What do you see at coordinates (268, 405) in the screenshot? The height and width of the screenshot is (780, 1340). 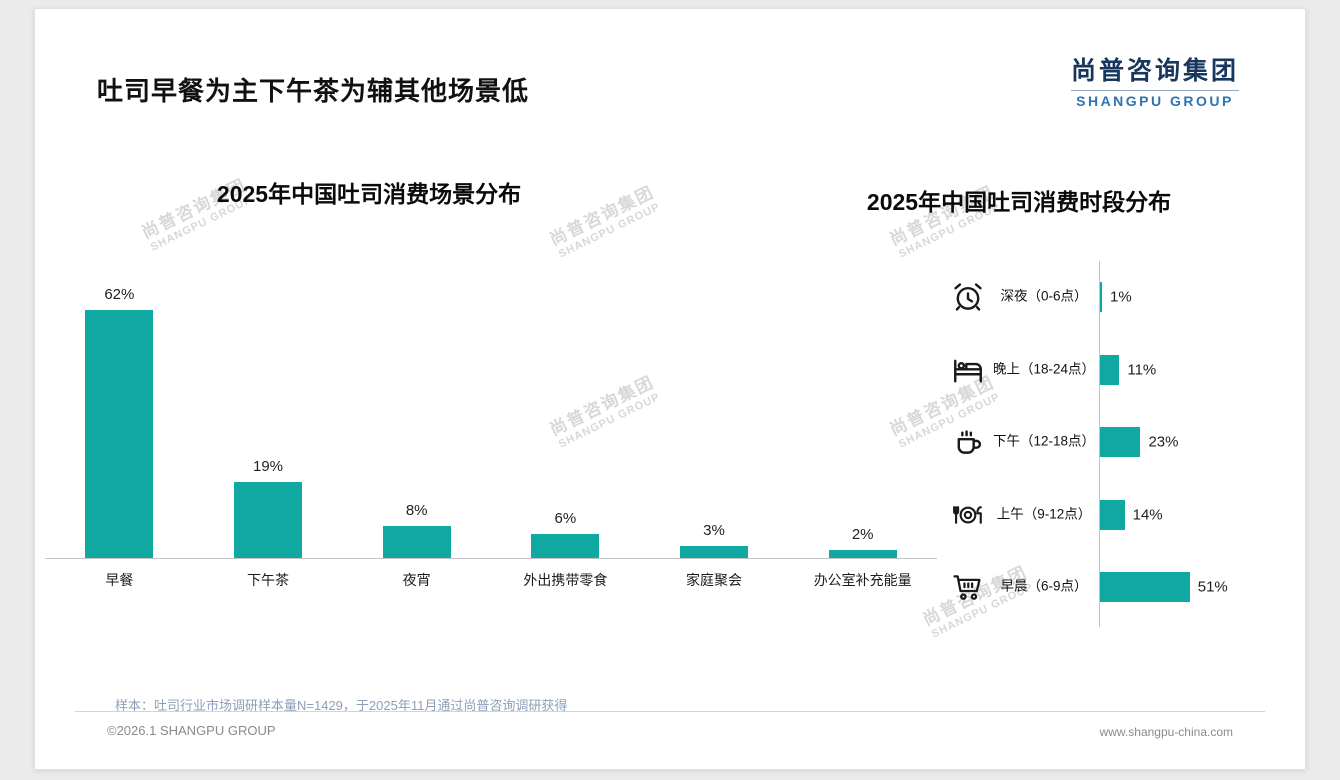 I see `bar-column: 19%` at bounding box center [268, 405].